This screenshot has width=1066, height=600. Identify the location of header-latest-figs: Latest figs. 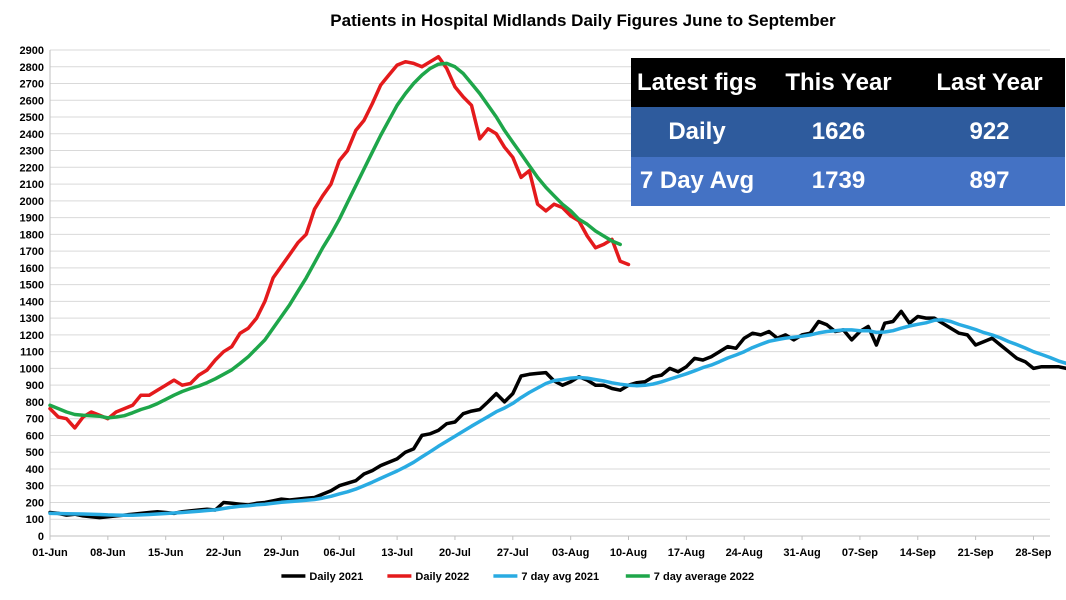
(697, 83).